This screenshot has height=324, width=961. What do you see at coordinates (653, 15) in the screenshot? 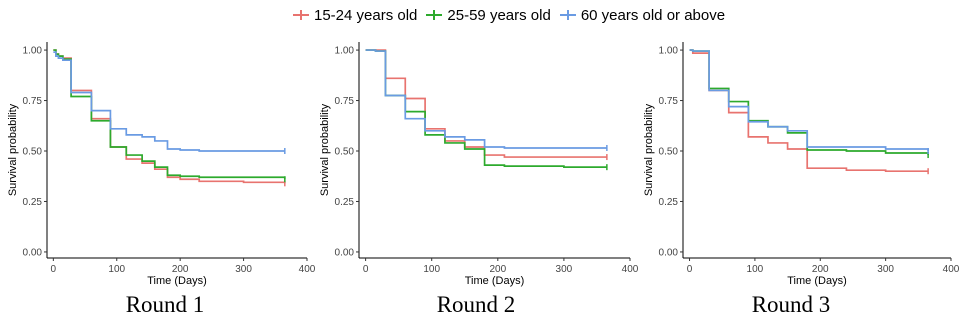
I see `legend-label-60-plus: 60 years old or above` at bounding box center [653, 15].